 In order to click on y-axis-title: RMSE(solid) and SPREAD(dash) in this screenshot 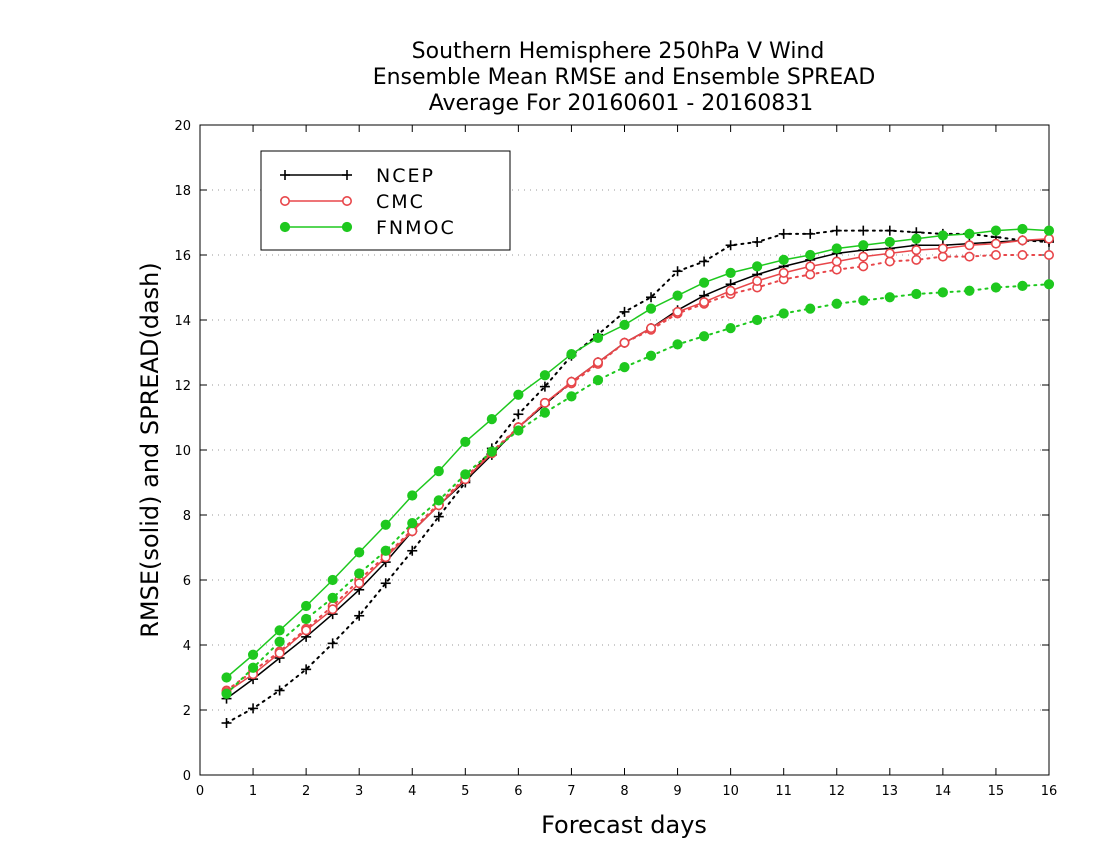, I will do `click(150, 450)`.